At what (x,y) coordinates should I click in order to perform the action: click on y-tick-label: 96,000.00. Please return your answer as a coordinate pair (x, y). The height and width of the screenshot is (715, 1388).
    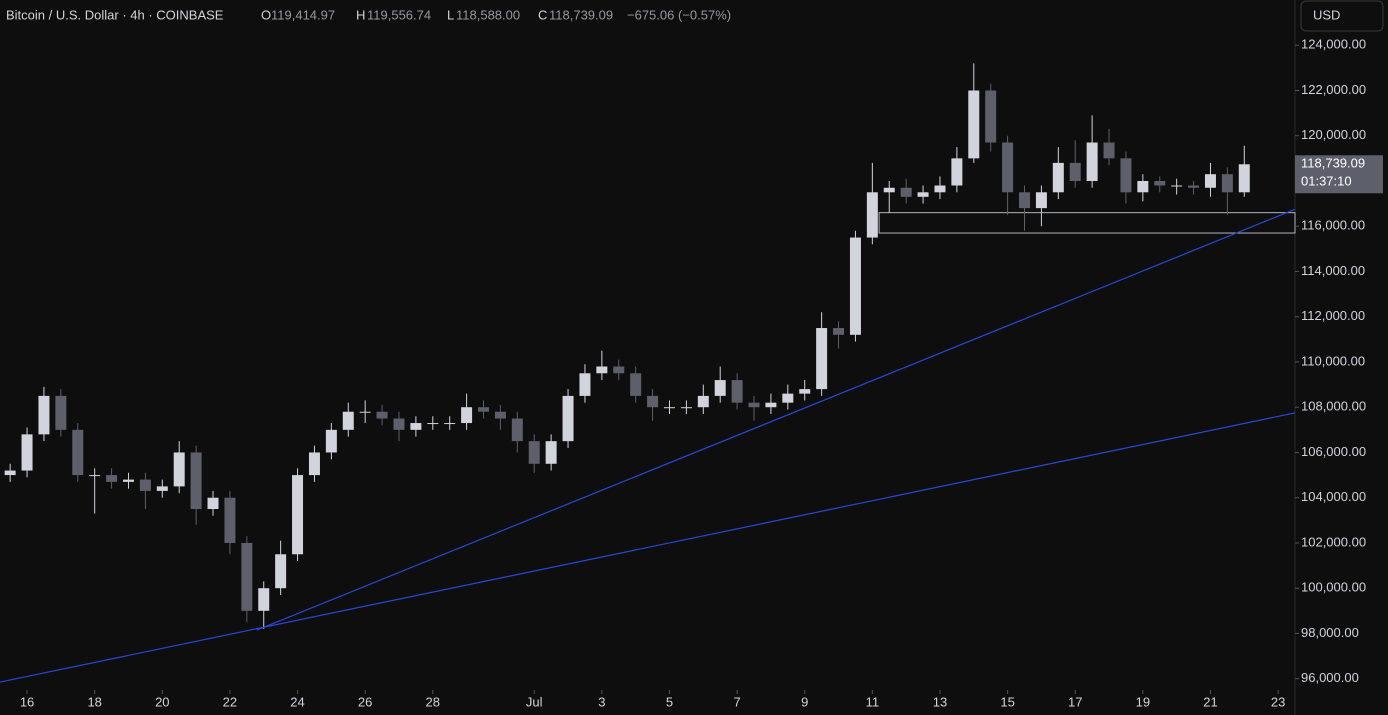
    Looking at the image, I should click on (1330, 677).